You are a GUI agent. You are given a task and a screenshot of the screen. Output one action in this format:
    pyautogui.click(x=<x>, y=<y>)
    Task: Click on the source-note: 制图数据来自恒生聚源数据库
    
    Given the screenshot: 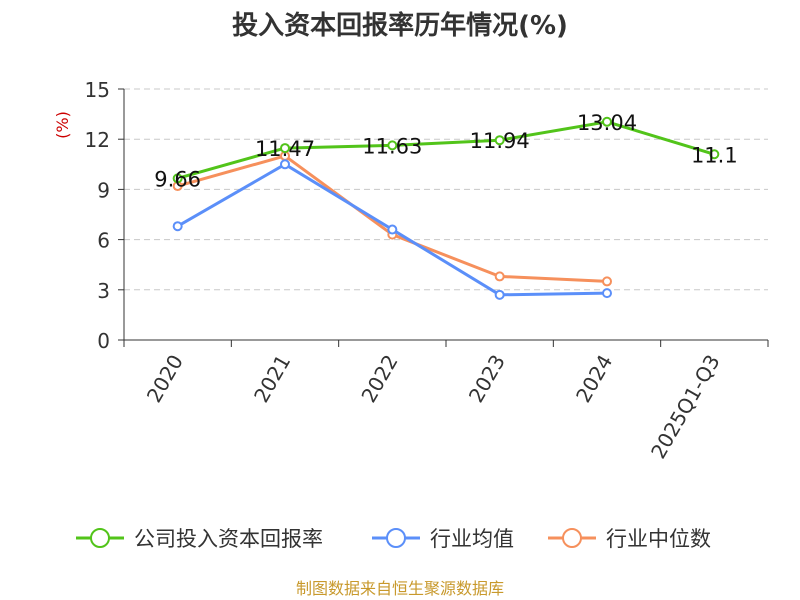 What is the action you would take?
    pyautogui.click(x=400, y=588)
    